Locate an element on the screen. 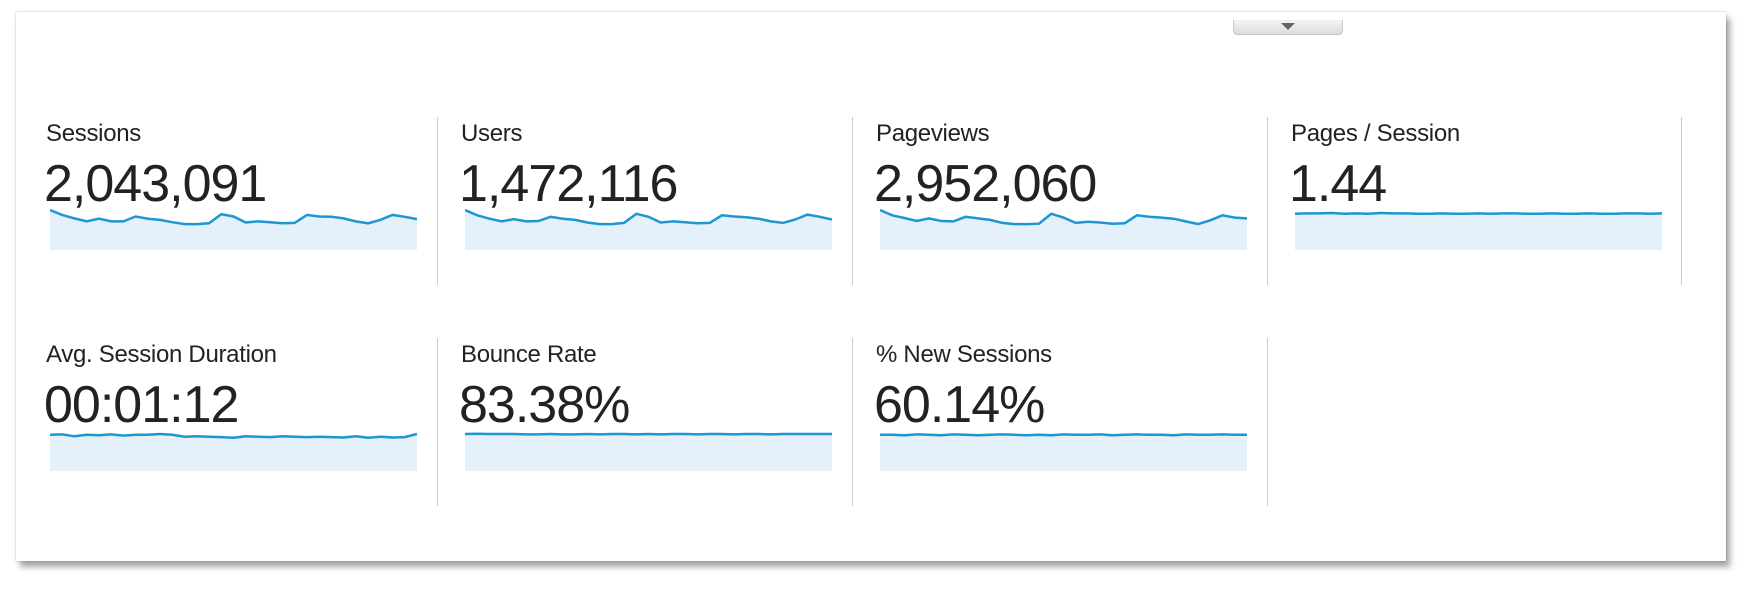  metric-label: Pageviews is located at coordinates (933, 133).